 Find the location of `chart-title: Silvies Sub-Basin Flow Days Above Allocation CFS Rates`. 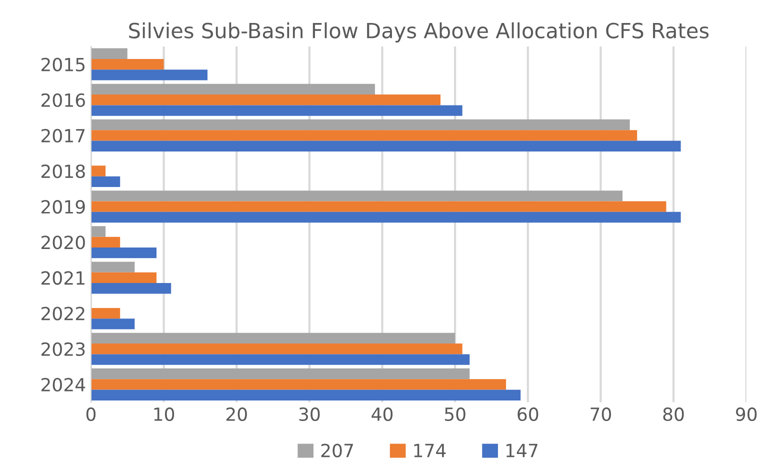

chart-title: Silvies Sub-Basin Flow Days Above Allocation CFS Rates is located at coordinates (419, 32).